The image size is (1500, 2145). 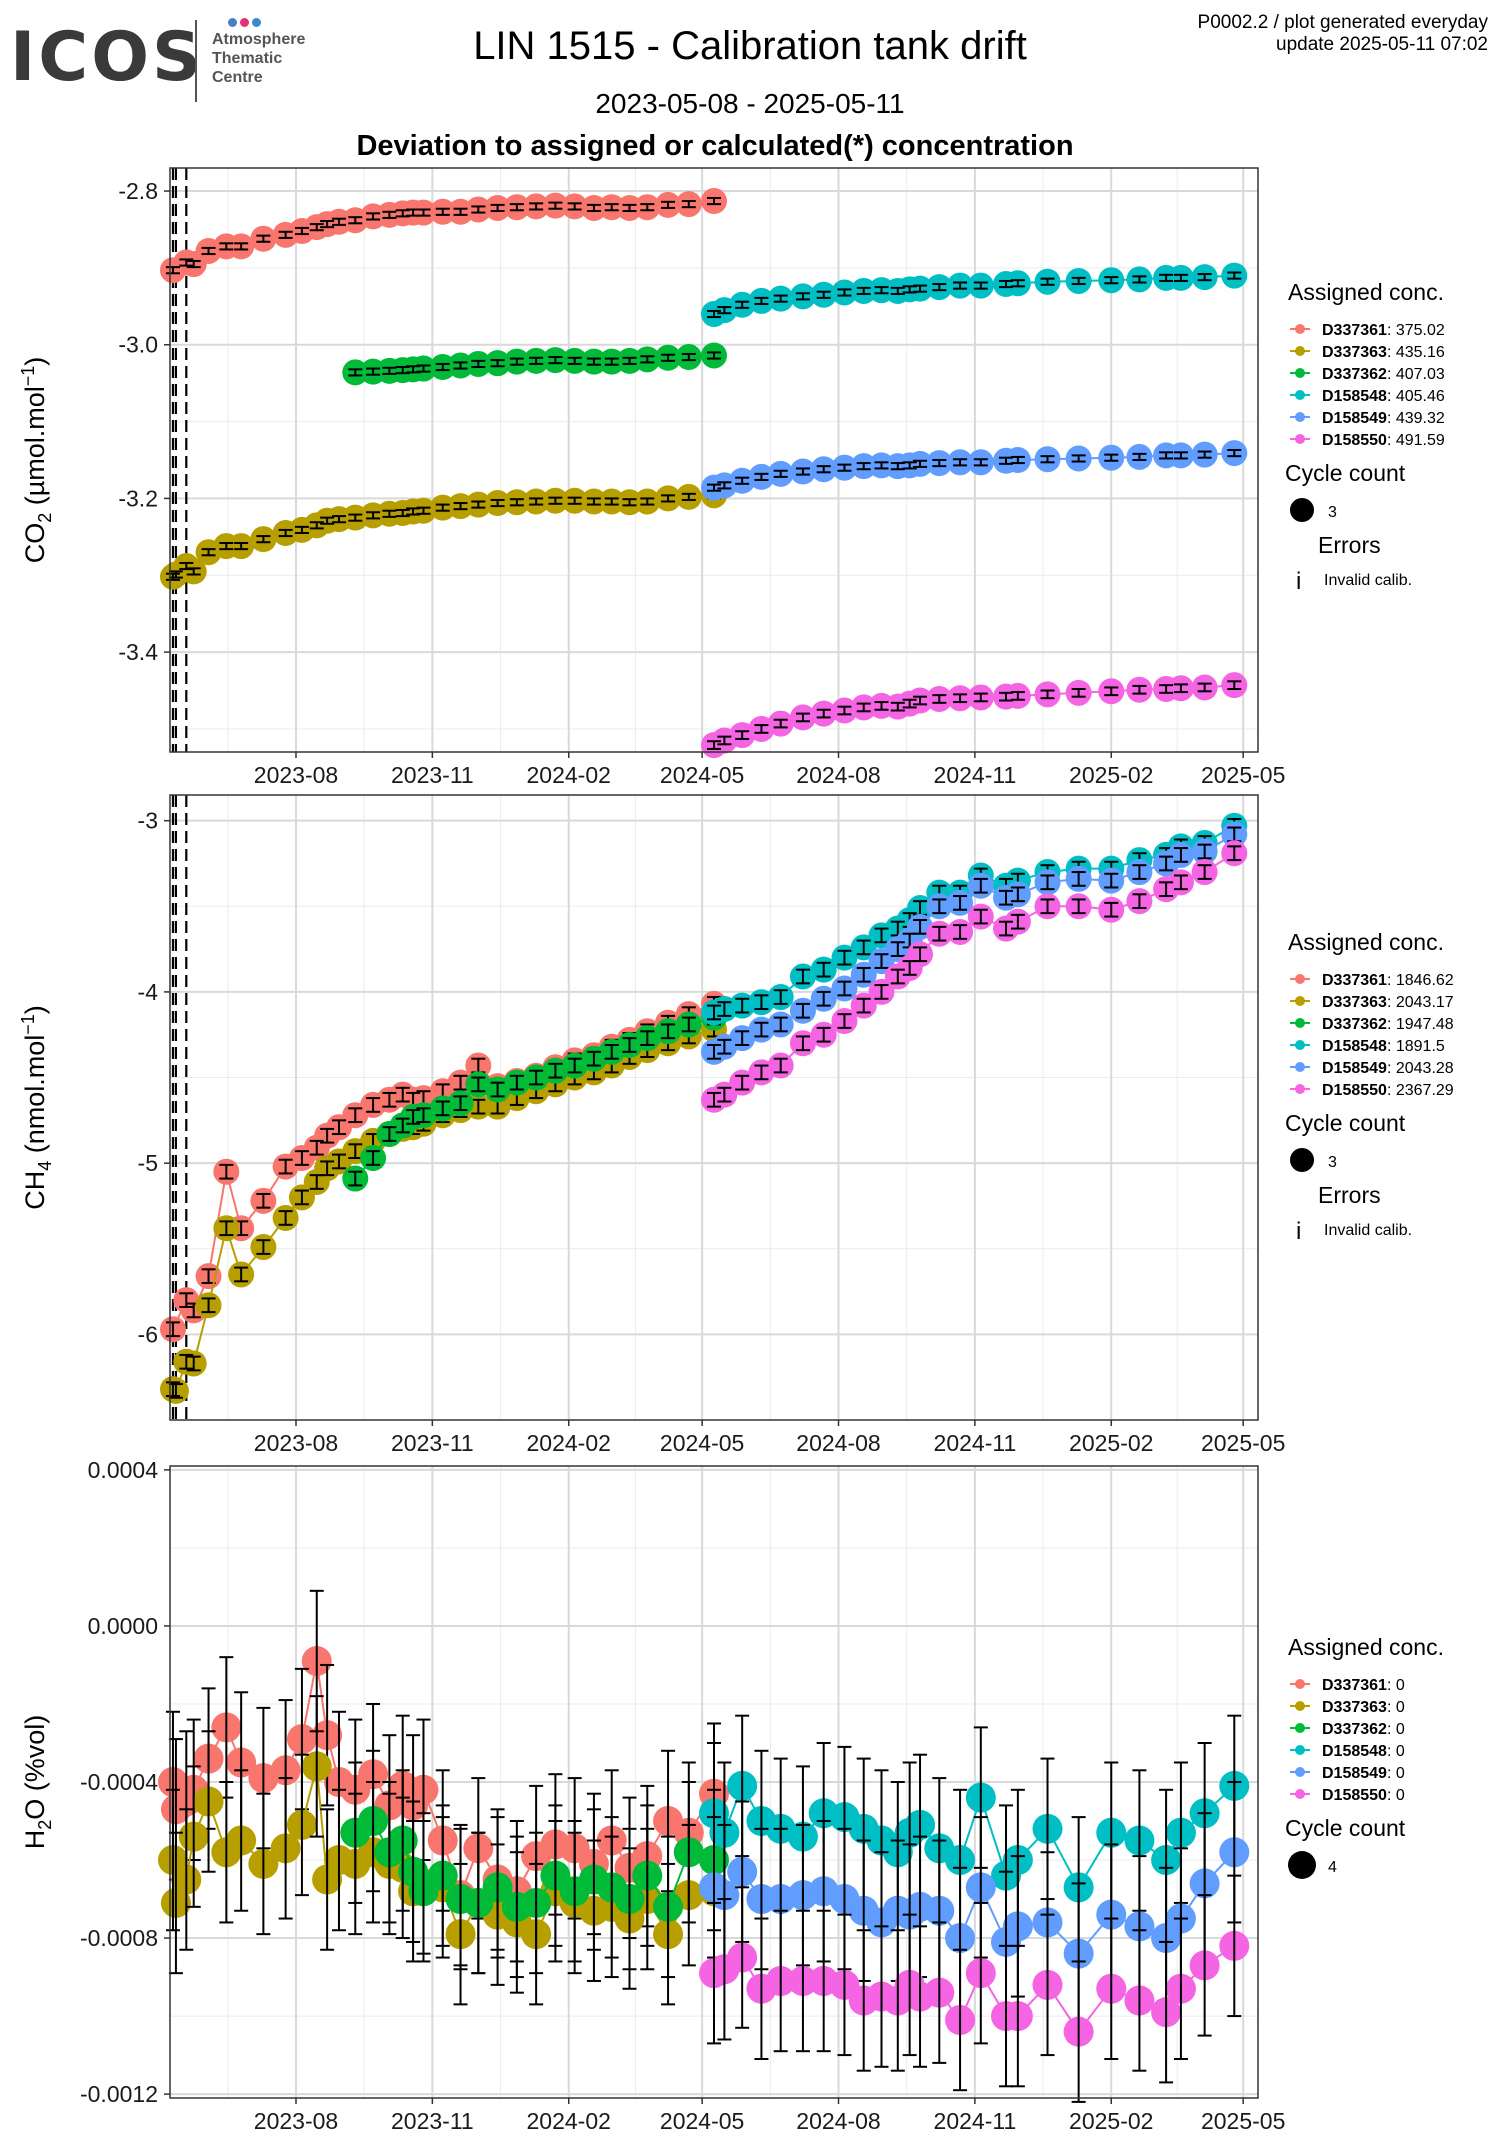 What do you see at coordinates (237, 77) in the screenshot?
I see `logo-sub-line-3: Centre` at bounding box center [237, 77].